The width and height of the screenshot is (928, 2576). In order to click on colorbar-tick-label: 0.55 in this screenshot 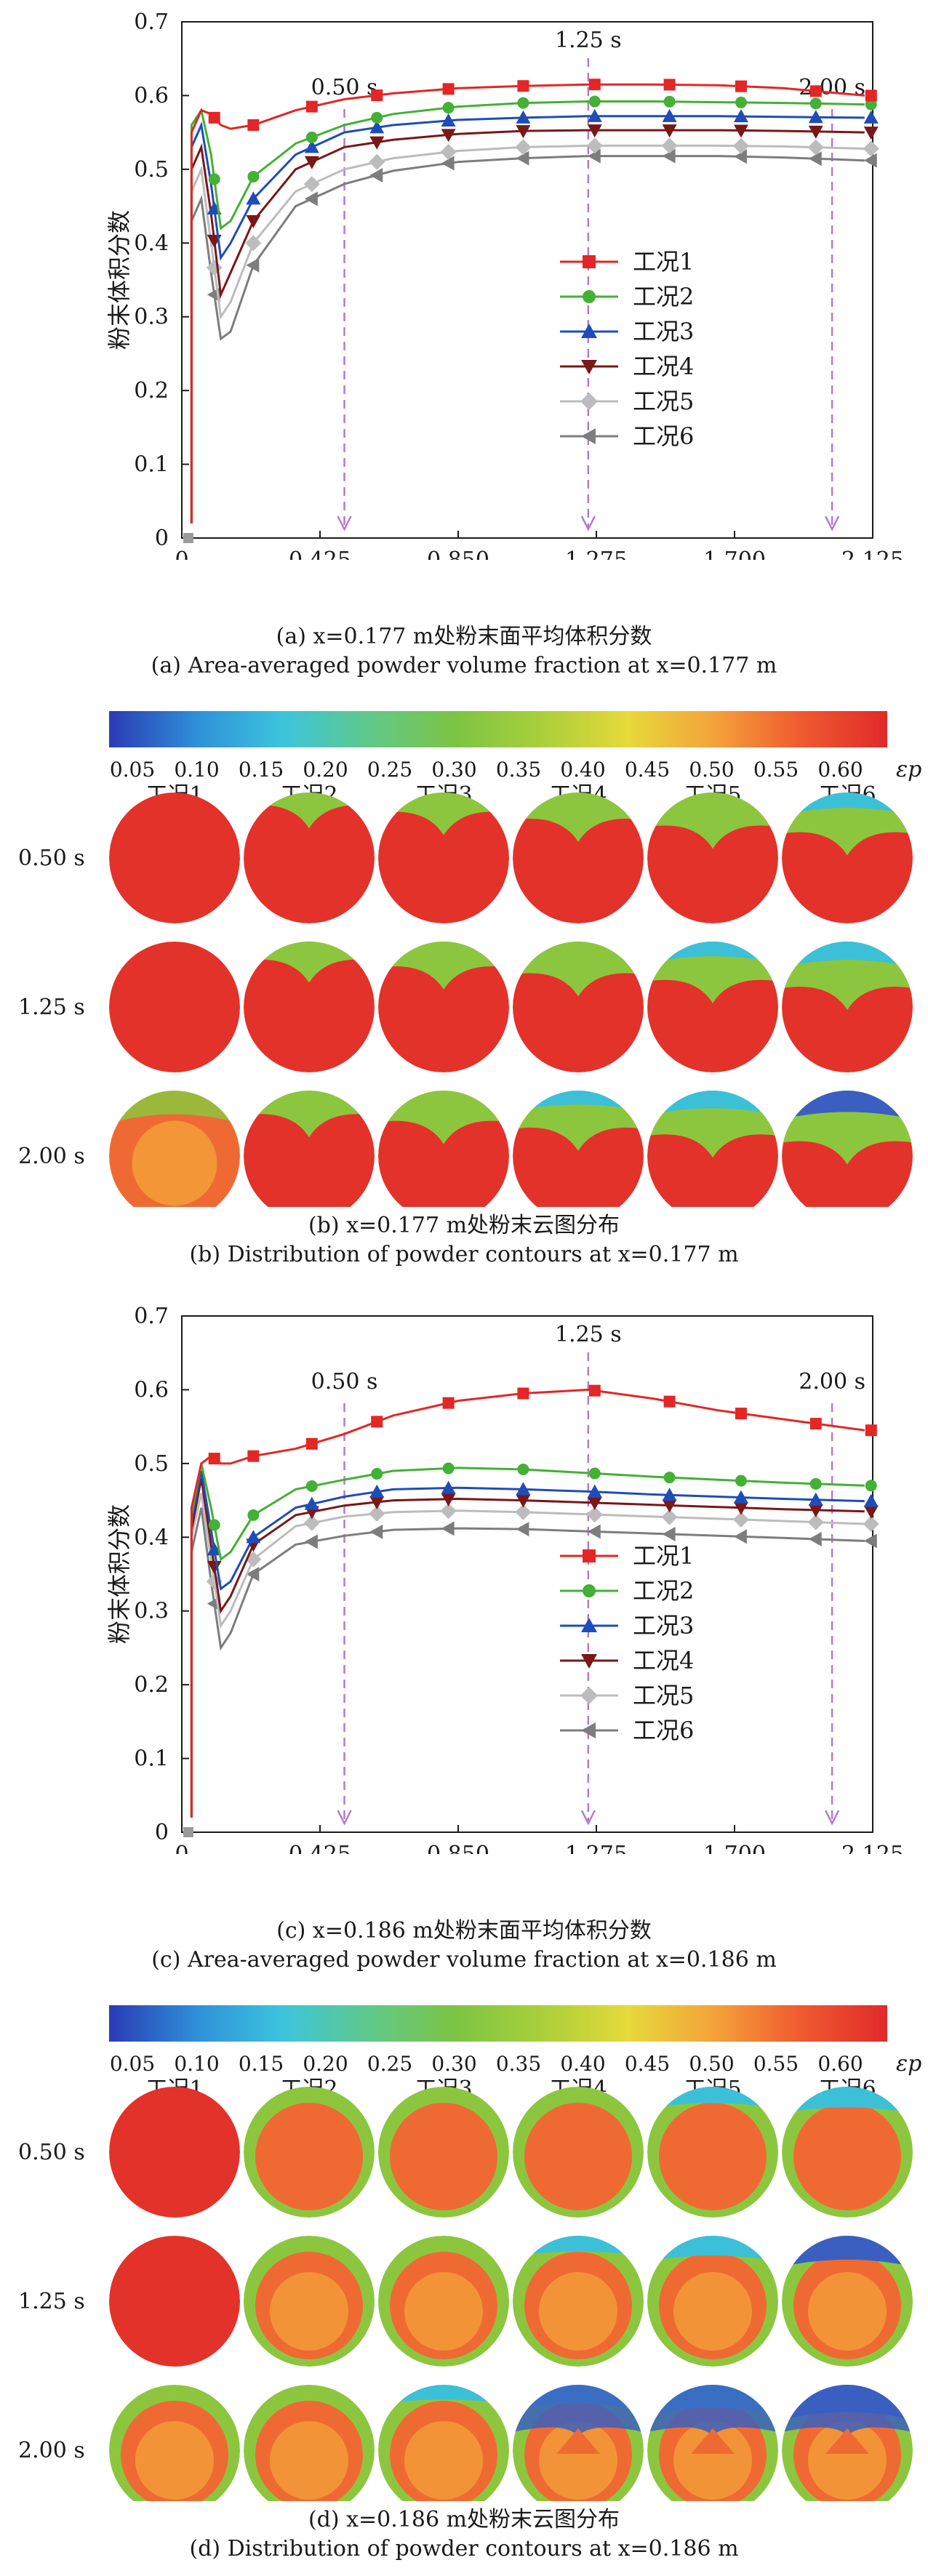, I will do `click(776, 770)`.